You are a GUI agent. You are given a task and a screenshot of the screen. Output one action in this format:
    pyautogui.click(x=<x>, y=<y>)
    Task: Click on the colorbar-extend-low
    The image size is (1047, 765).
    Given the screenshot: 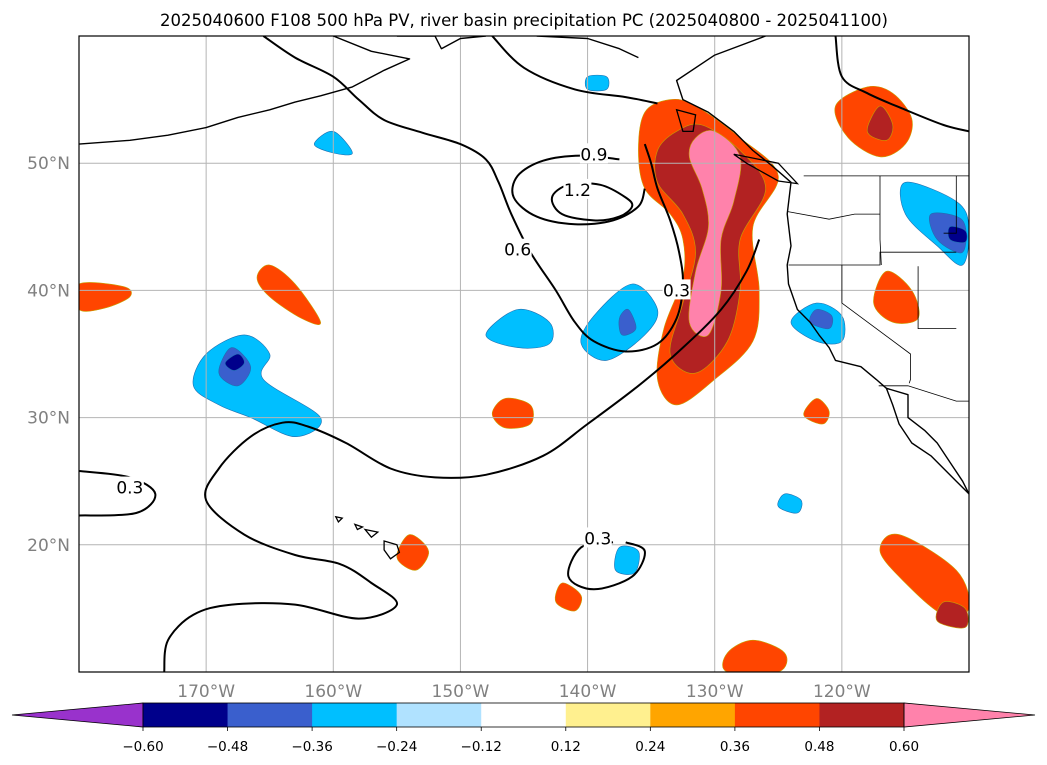 What is the action you would take?
    pyautogui.click(x=77, y=715)
    